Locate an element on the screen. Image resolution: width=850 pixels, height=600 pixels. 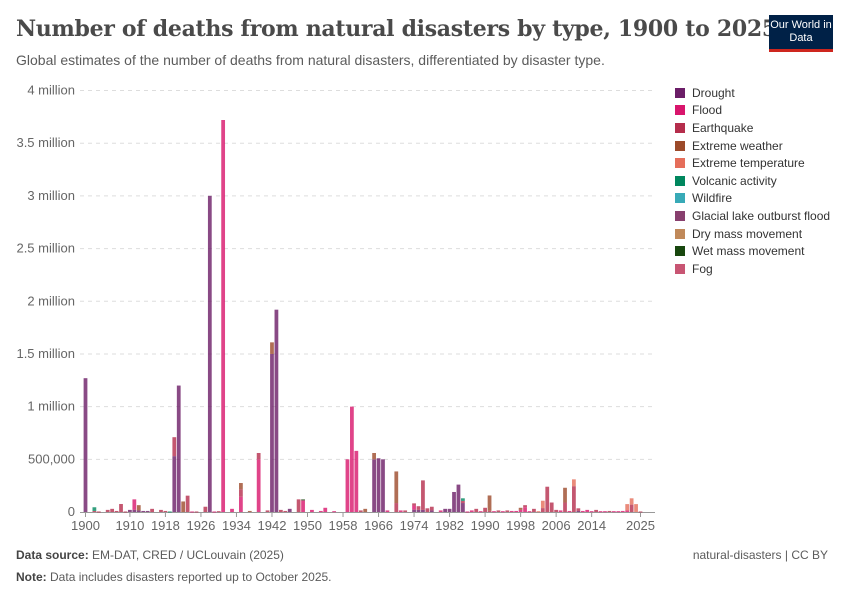
license: natural-disasters | CC BY is located at coordinates (760, 555).